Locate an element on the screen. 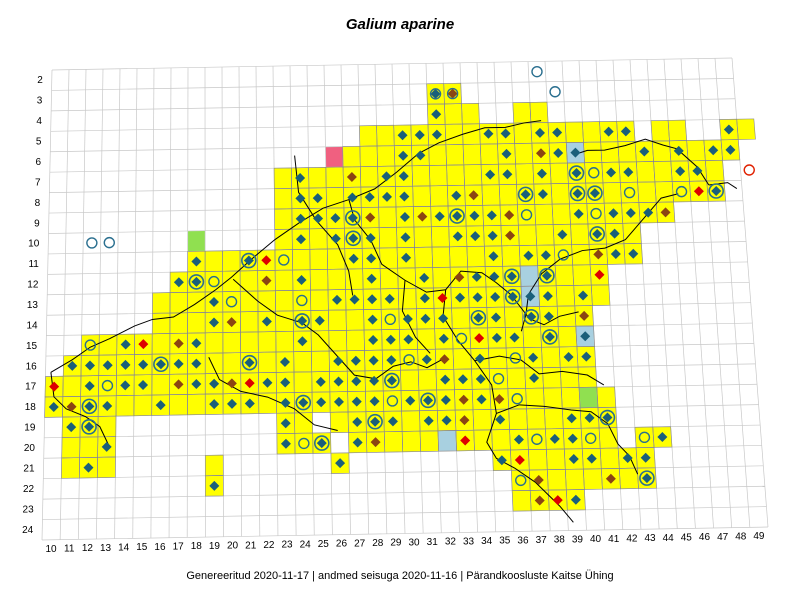  column-label: 14 is located at coordinates (124, 548).